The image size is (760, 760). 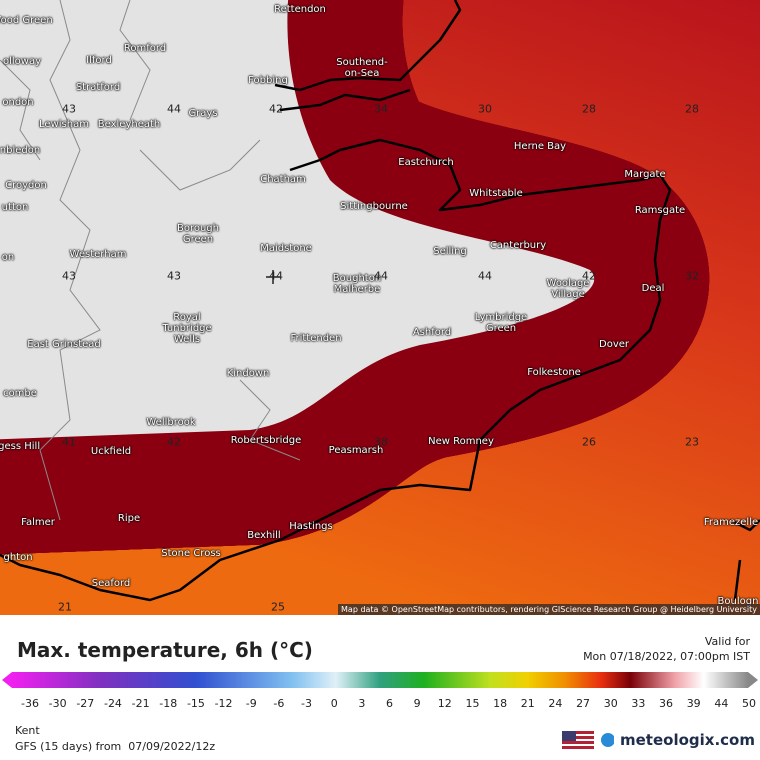 I want to click on place-label: Boughton Malherbe, so click(x=357, y=284).